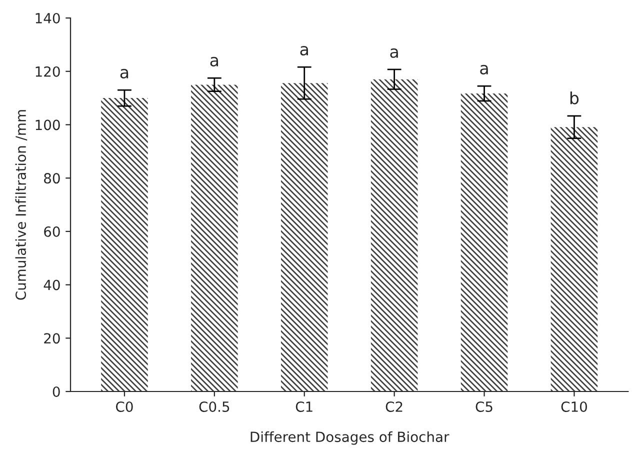  What do you see at coordinates (304, 406) in the screenshot?
I see `x-tick-label: C1` at bounding box center [304, 406].